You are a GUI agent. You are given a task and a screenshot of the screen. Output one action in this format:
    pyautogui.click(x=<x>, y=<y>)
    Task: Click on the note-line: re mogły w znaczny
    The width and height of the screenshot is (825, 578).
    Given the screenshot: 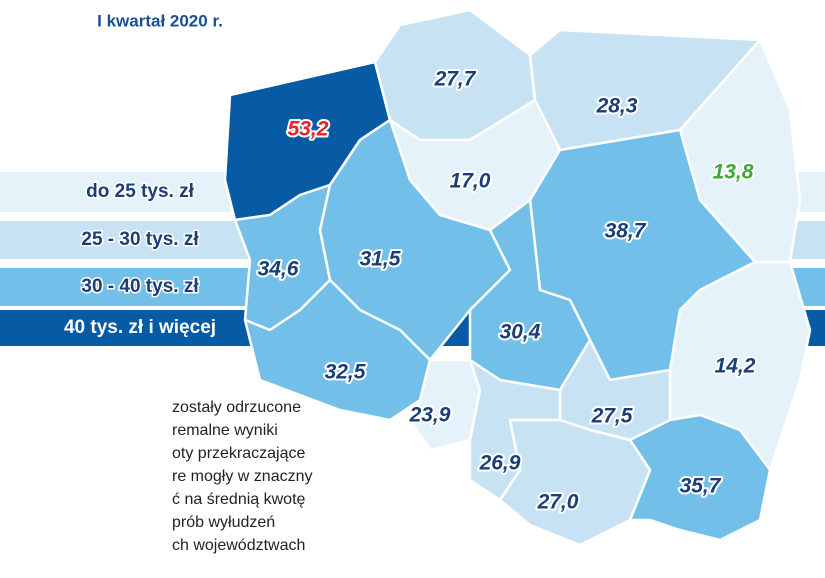 What is the action you would take?
    pyautogui.click(x=242, y=476)
    